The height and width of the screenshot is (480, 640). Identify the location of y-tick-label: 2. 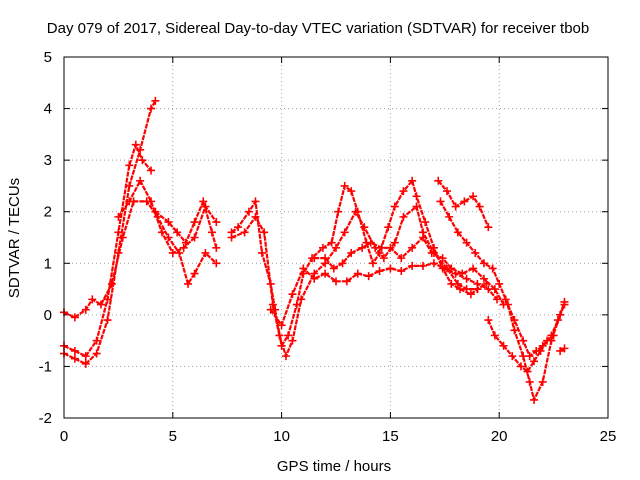
(48, 212).